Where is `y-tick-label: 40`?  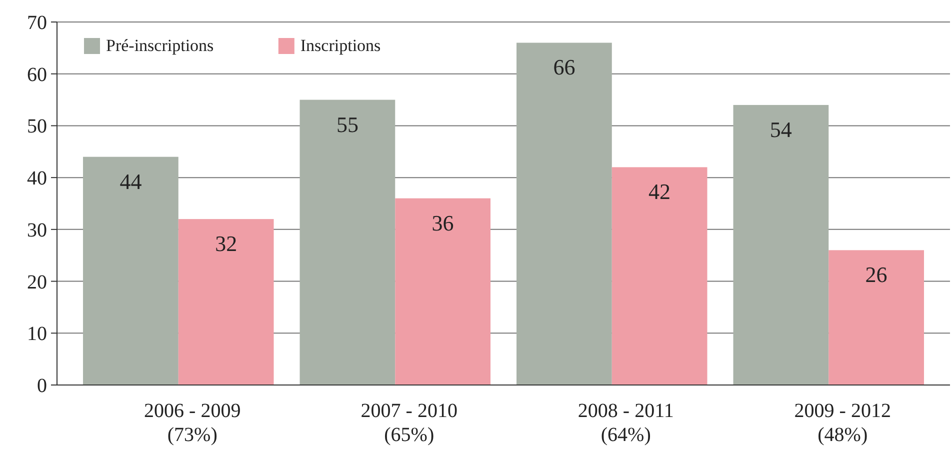 y-tick-label: 40 is located at coordinates (37, 179).